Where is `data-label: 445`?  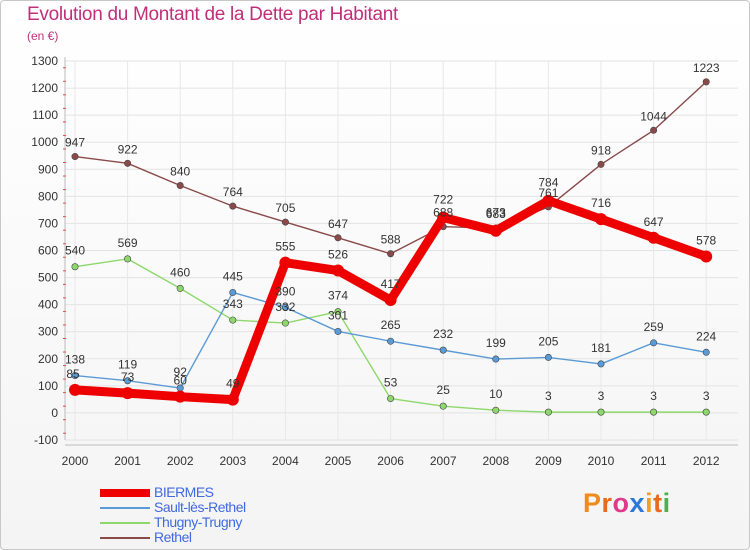 data-label: 445 is located at coordinates (233, 276).